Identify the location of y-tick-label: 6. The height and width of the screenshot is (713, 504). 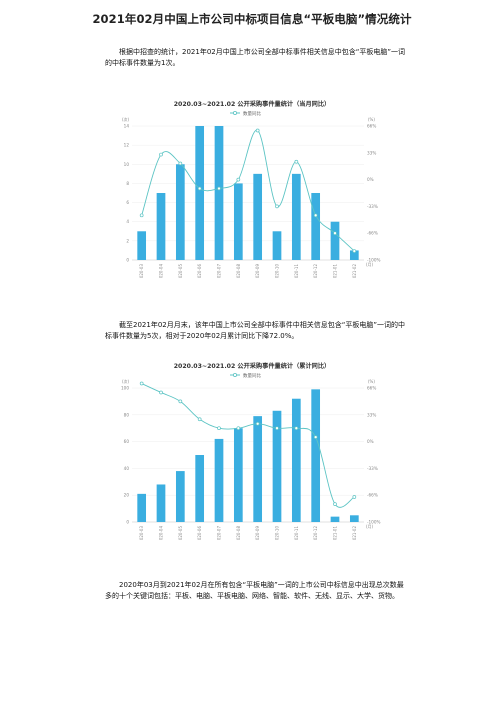
(127, 202).